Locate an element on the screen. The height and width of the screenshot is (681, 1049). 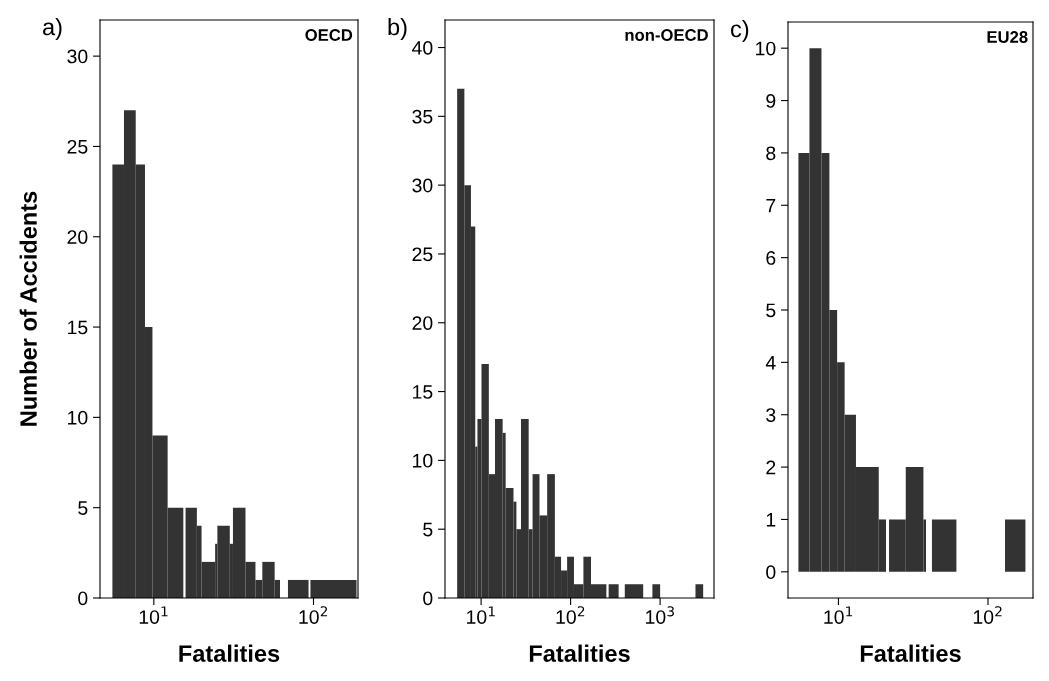
y-tick-label: 1 is located at coordinates (771, 520).